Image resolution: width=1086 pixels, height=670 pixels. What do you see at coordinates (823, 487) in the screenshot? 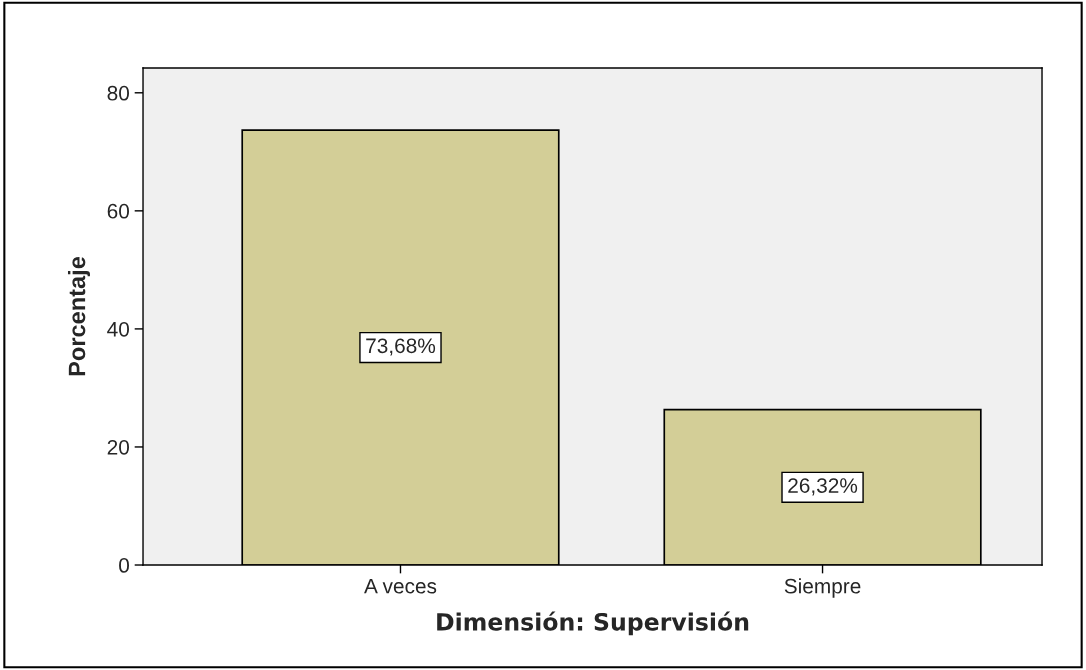
I see `data-label: 26,32%` at bounding box center [823, 487].